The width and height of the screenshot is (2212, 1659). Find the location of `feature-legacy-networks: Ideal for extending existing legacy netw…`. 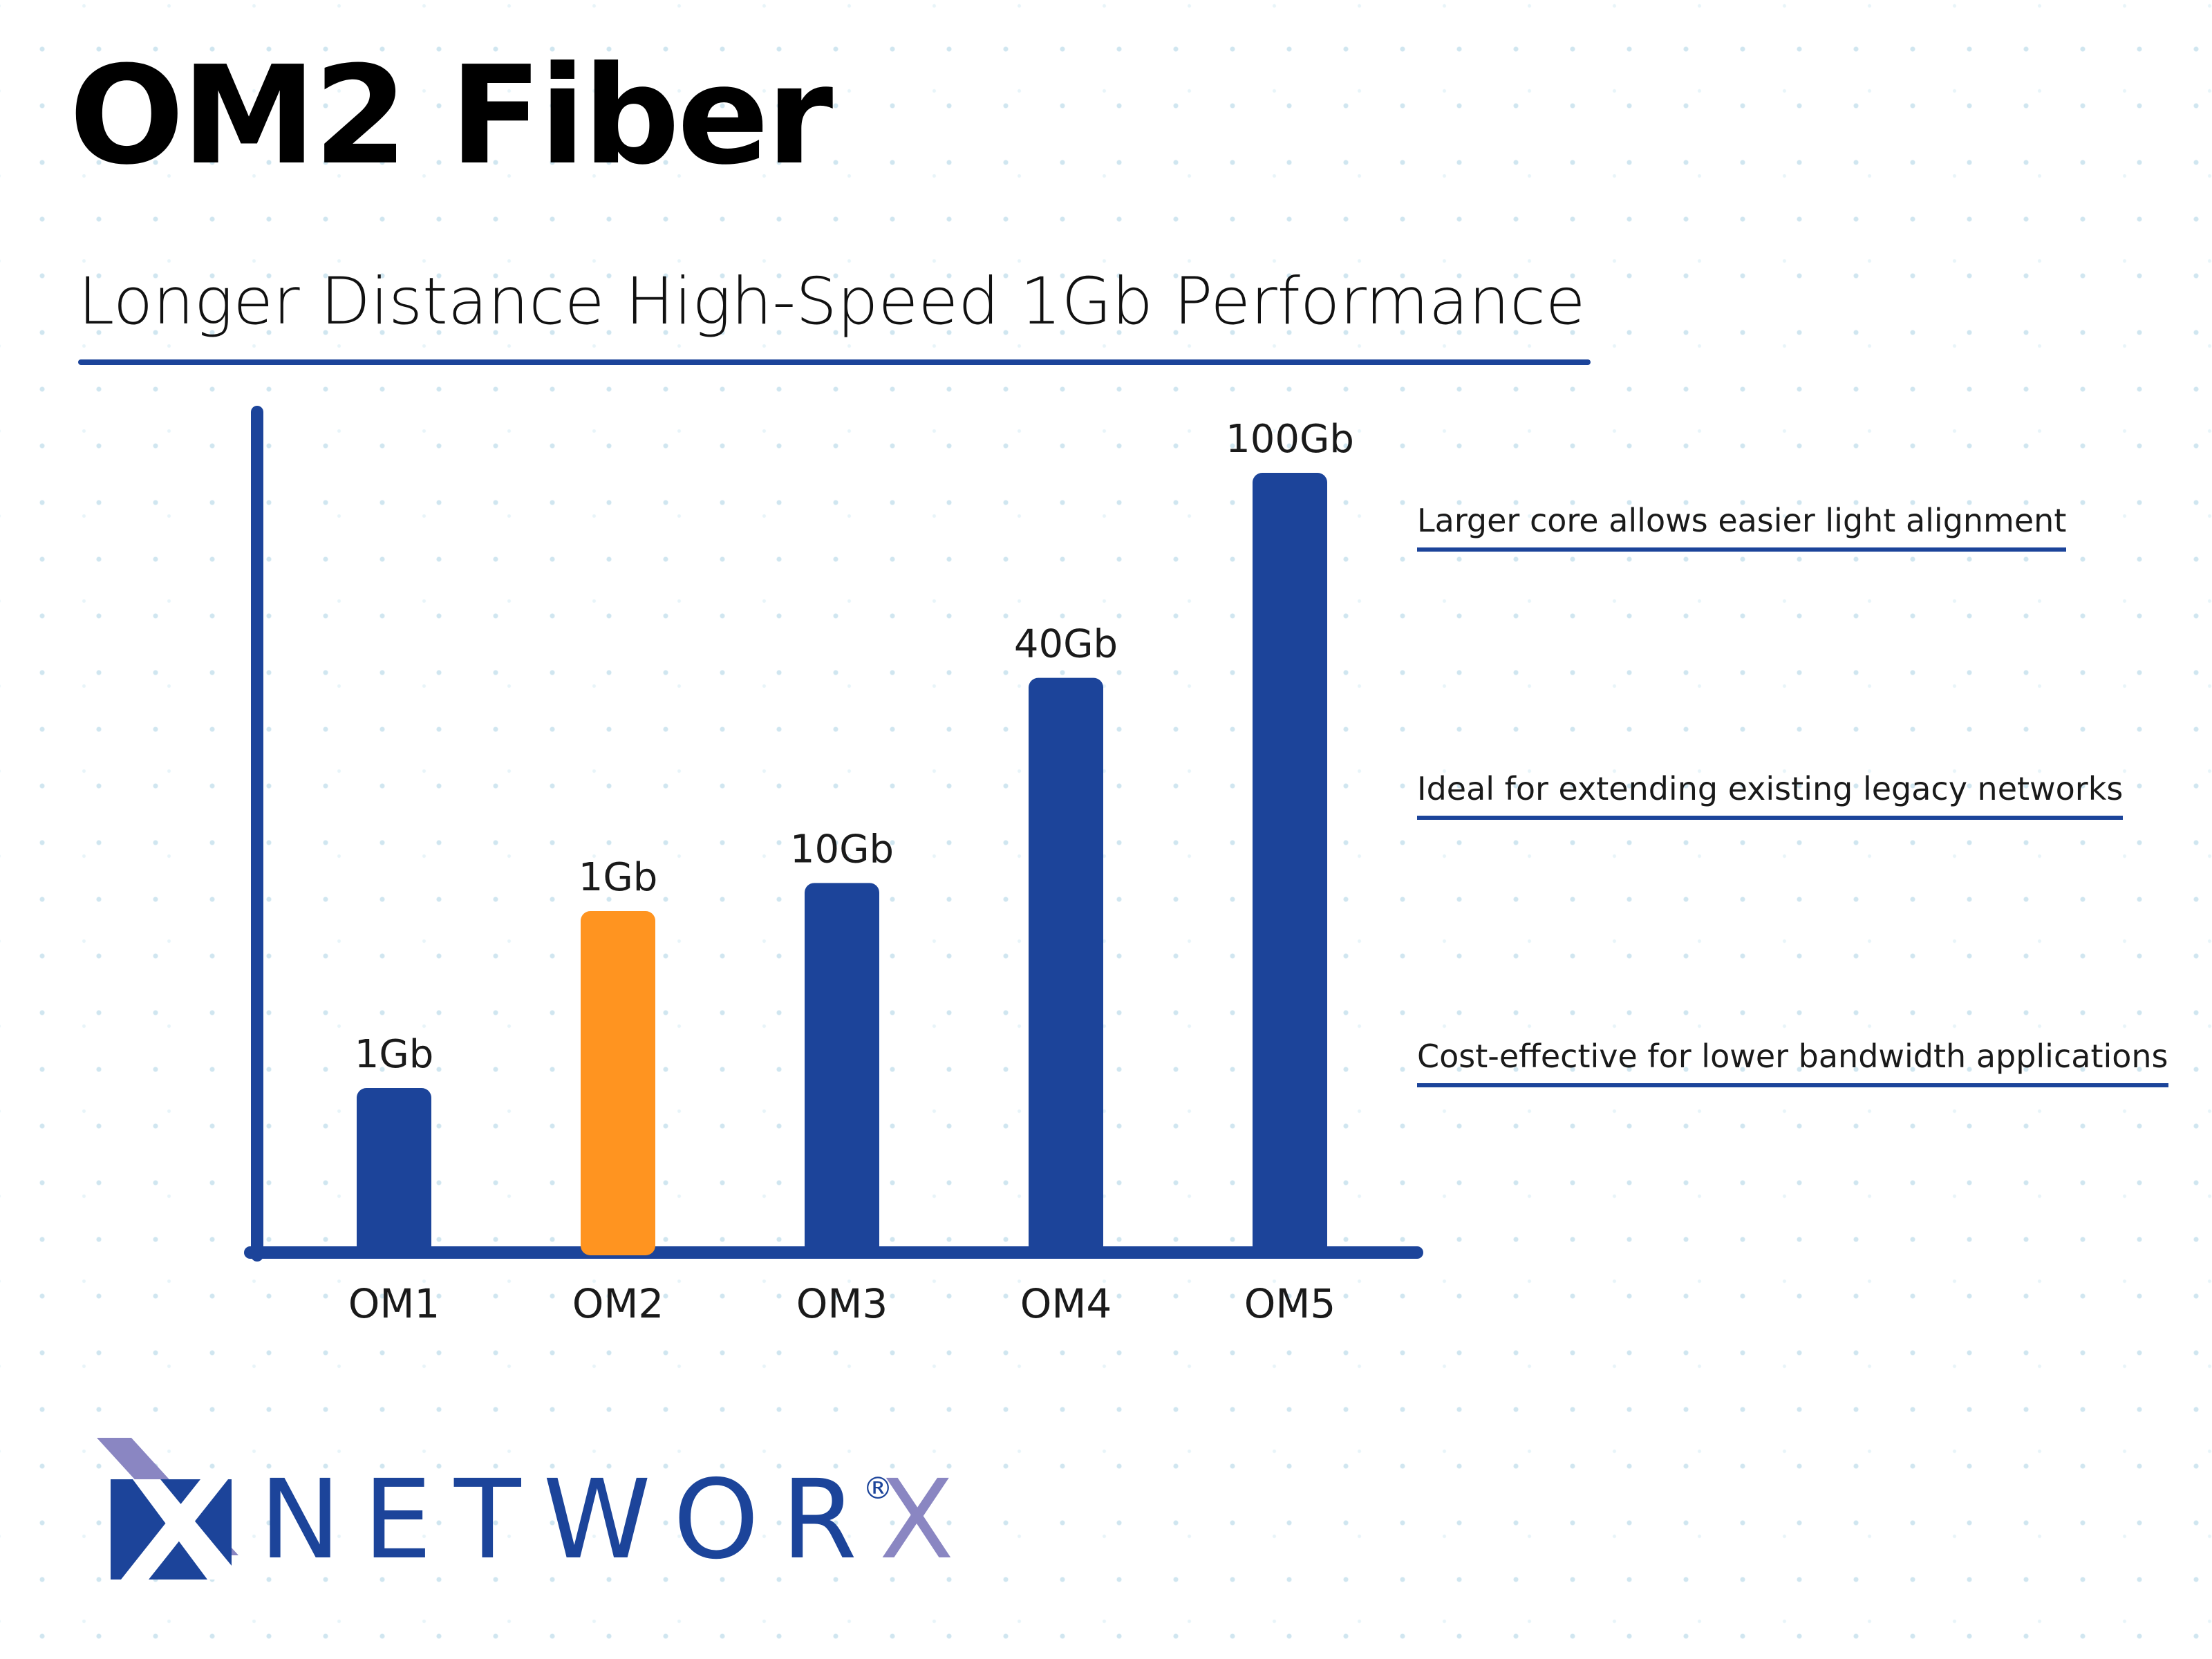

feature-legacy-networks: Ideal for extending existing legacy netw… is located at coordinates (1770, 796).